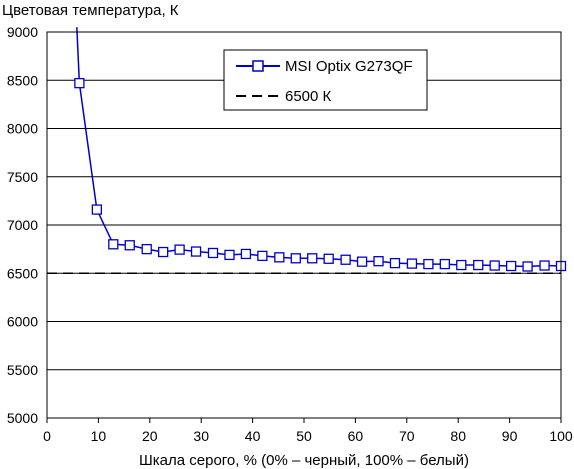 This screenshot has height=469, width=574. What do you see at coordinates (99, 436) in the screenshot?
I see `x-tick-label: 10` at bounding box center [99, 436].